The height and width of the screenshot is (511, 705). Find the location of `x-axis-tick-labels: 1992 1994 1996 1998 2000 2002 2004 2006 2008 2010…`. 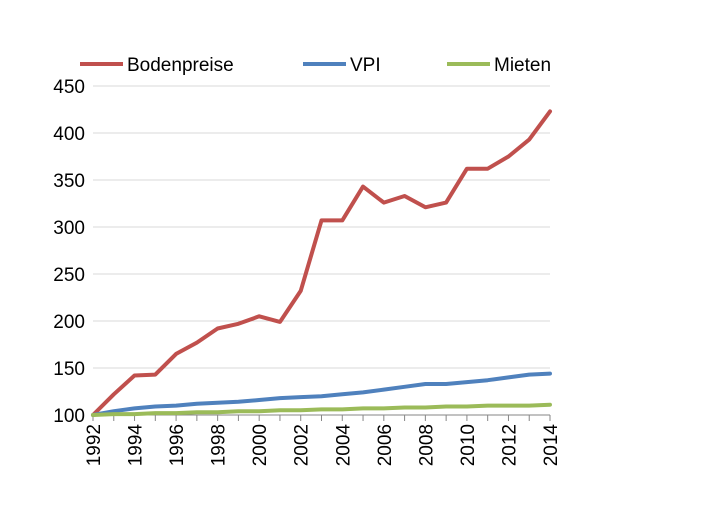

x-axis-tick-labels: 1992 1994 1996 1998 2000 2002 2004 2006 2008 2010… is located at coordinates (323, 445).